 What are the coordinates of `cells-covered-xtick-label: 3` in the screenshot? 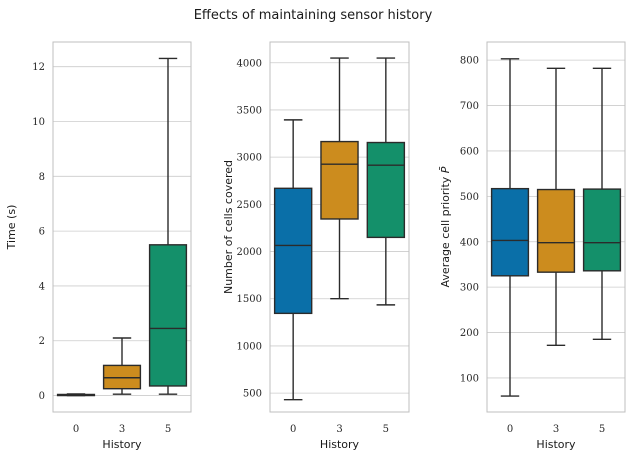 It's located at (339, 429).